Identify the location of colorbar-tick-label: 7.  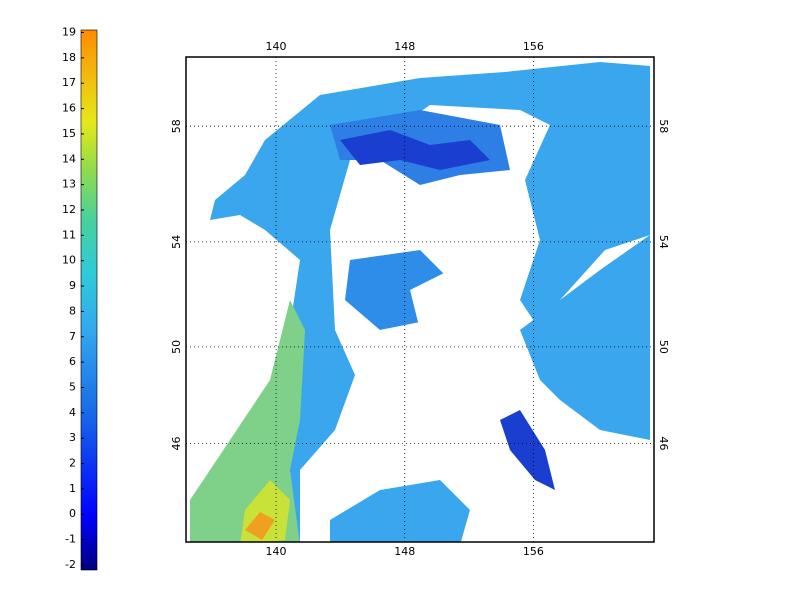
(72, 336).